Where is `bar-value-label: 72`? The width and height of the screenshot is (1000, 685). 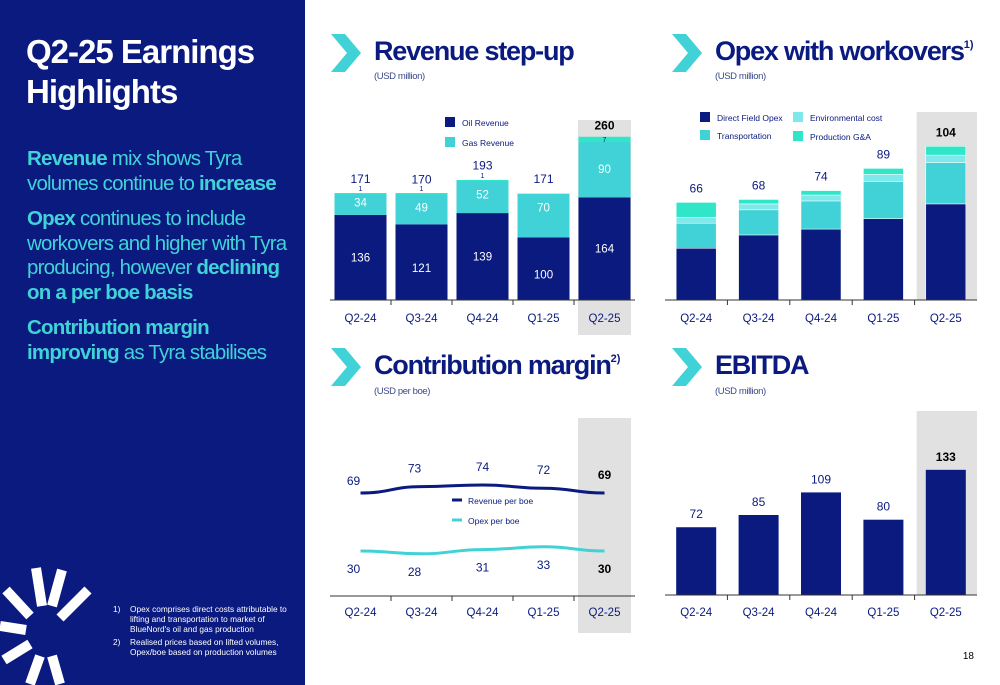 bar-value-label: 72 is located at coordinates (697, 514).